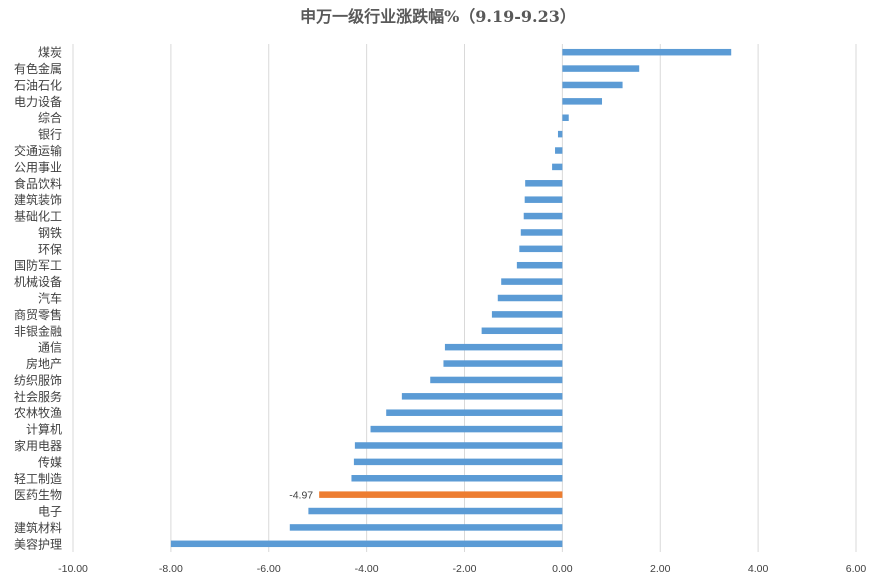 Image resolution: width=877 pixels, height=582 pixels. What do you see at coordinates (438, 16) in the screenshot?
I see `chart-title: 申万一级行业涨跌幅%（9.19-9.23）` at bounding box center [438, 16].